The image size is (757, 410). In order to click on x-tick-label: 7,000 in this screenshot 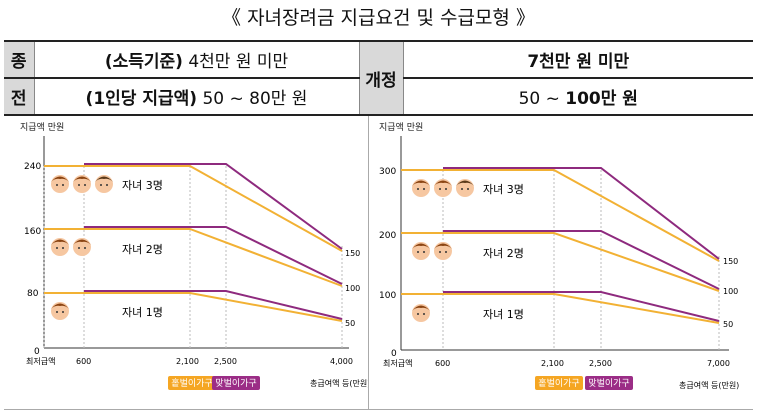, I will do `click(718, 363)`.